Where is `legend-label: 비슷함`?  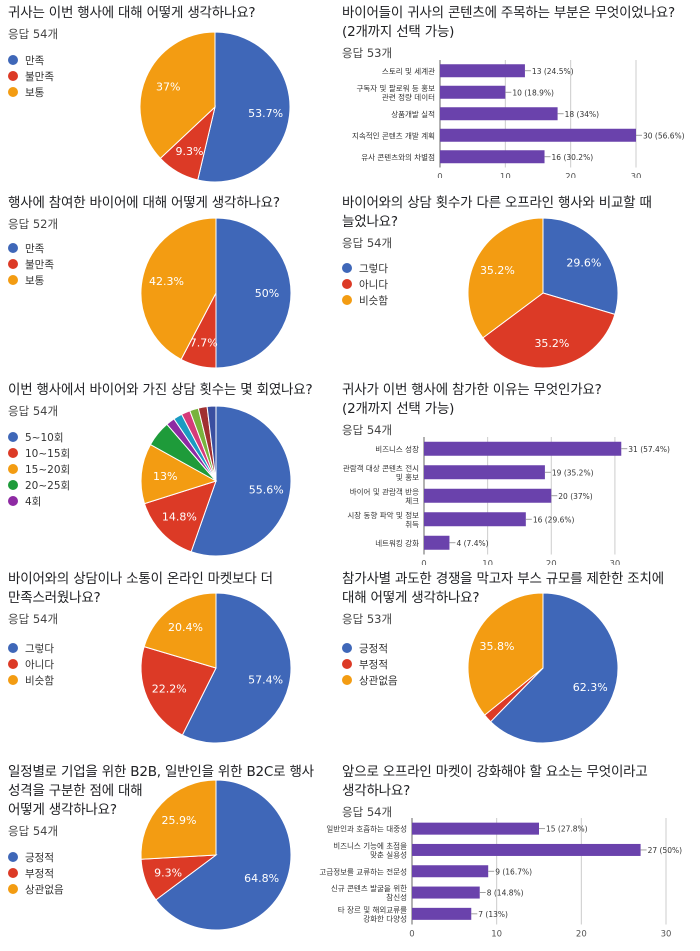 legend-label: 비슷함 is located at coordinates (39, 680).